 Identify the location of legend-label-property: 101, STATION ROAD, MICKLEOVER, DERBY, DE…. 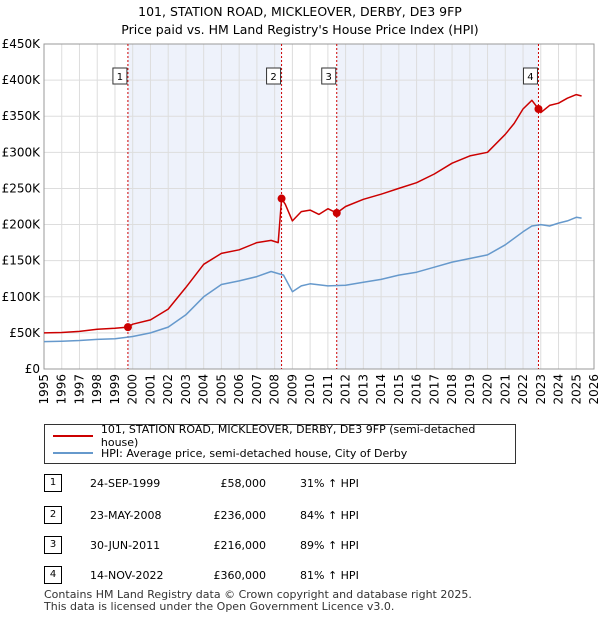
(288, 436).